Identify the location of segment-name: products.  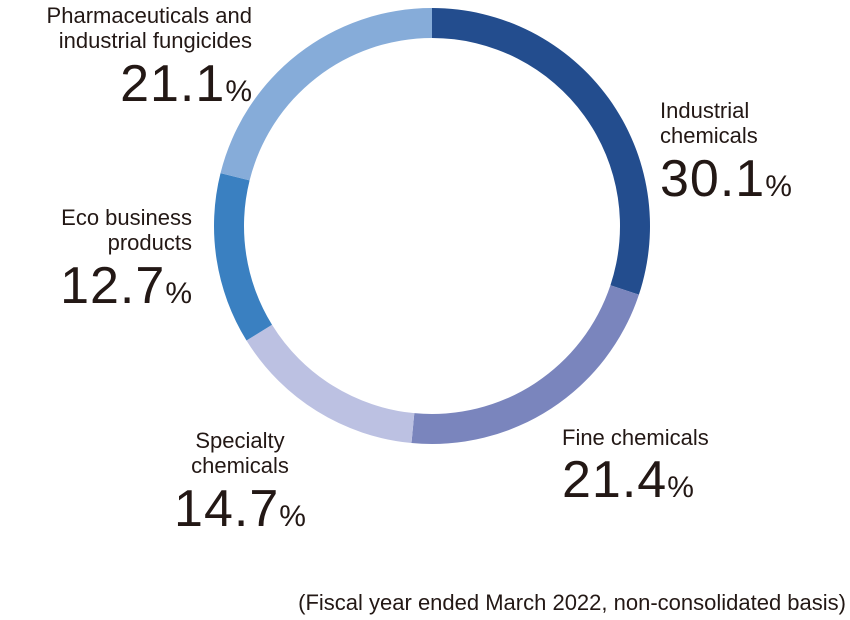
(149, 243).